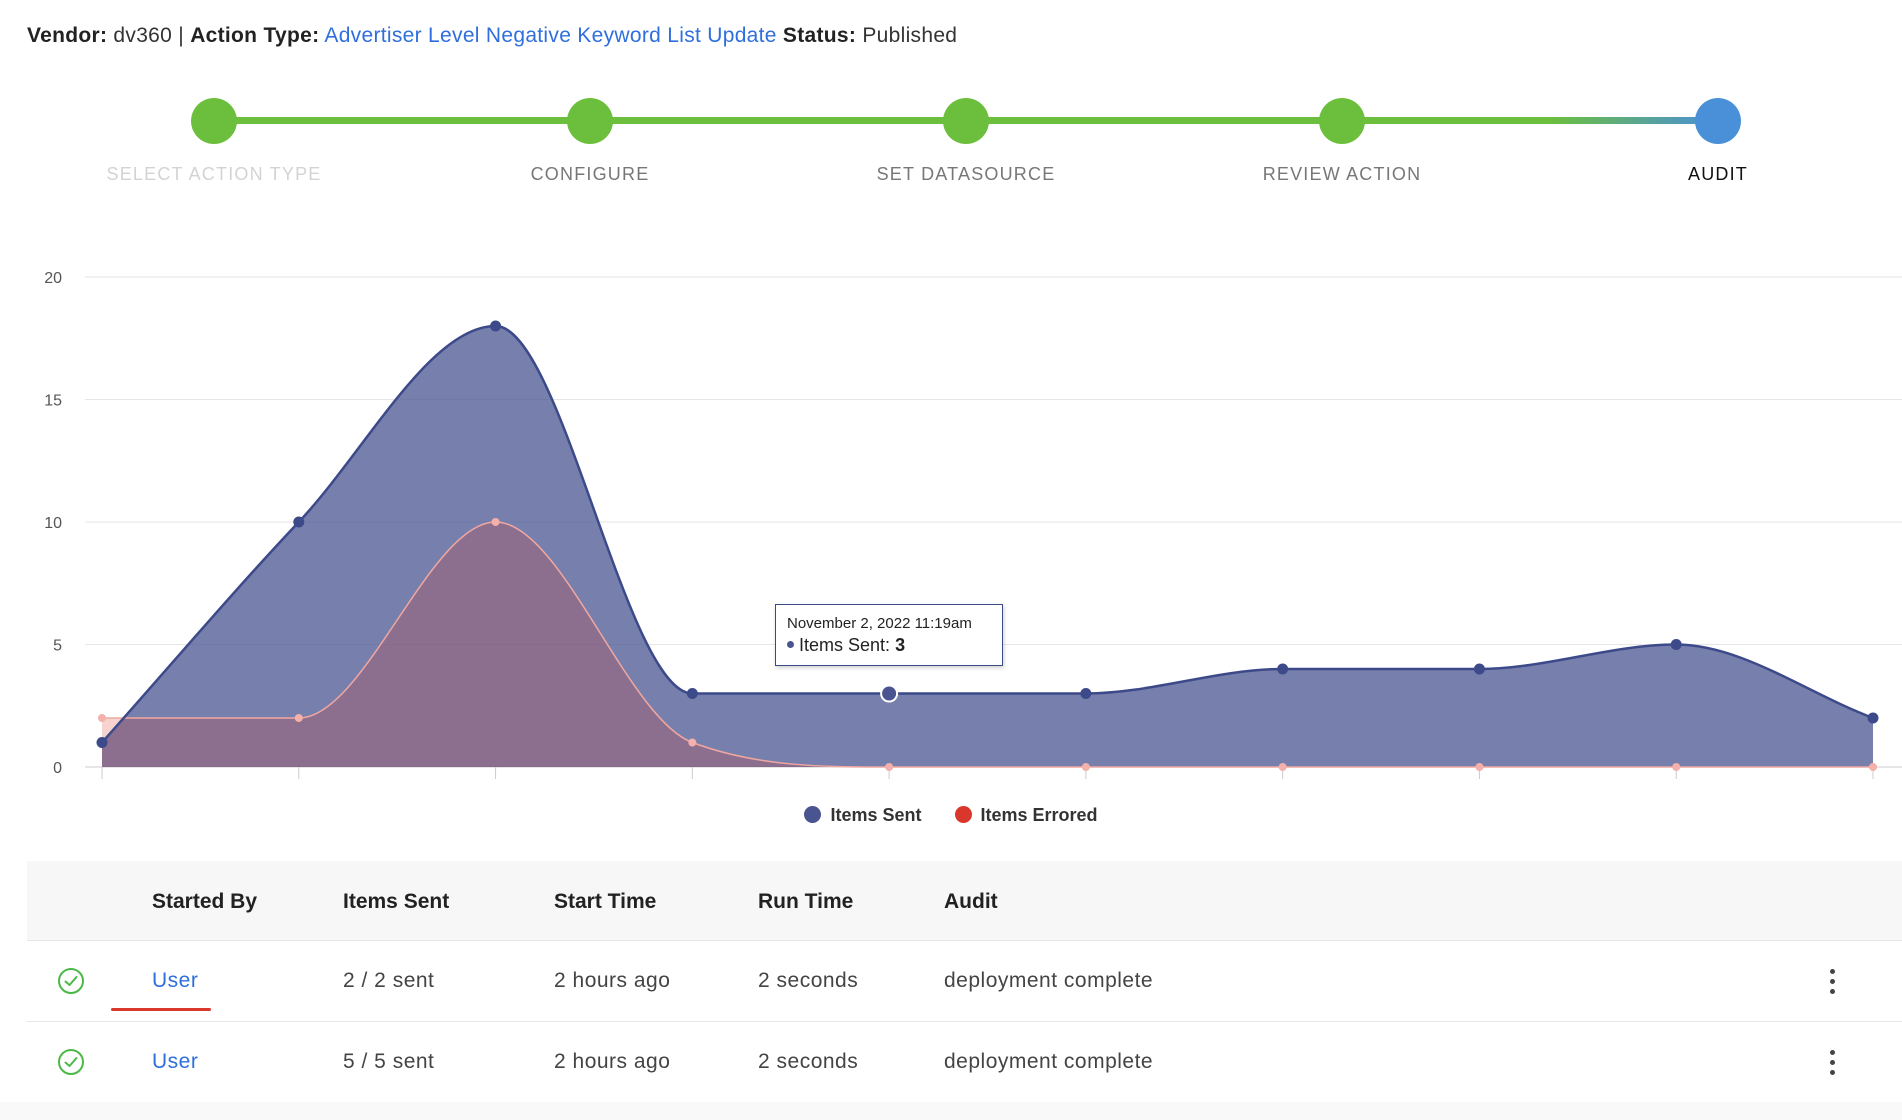  I want to click on vendor-value: dv360, so click(143, 35).